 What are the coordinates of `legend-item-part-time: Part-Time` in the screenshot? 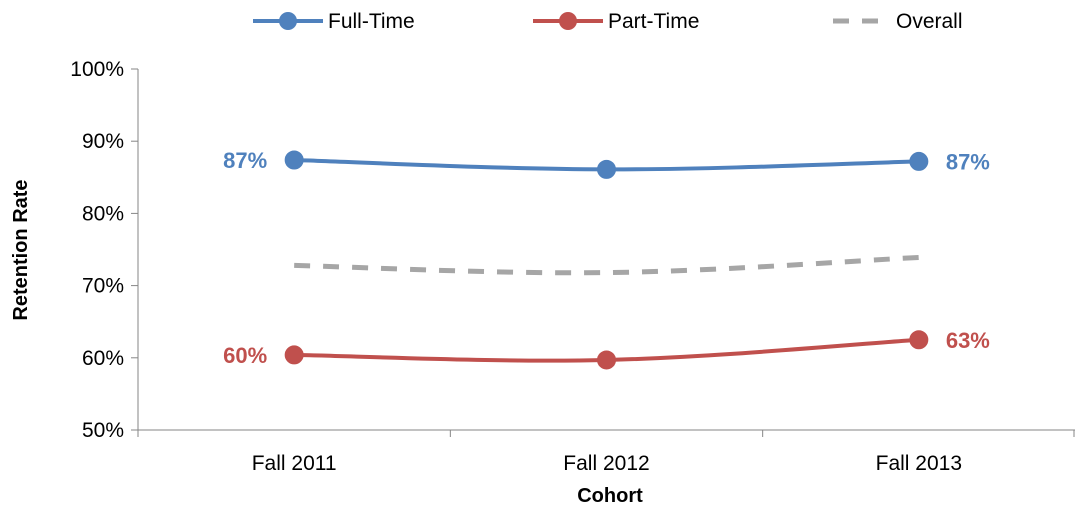 It's located at (616, 21).